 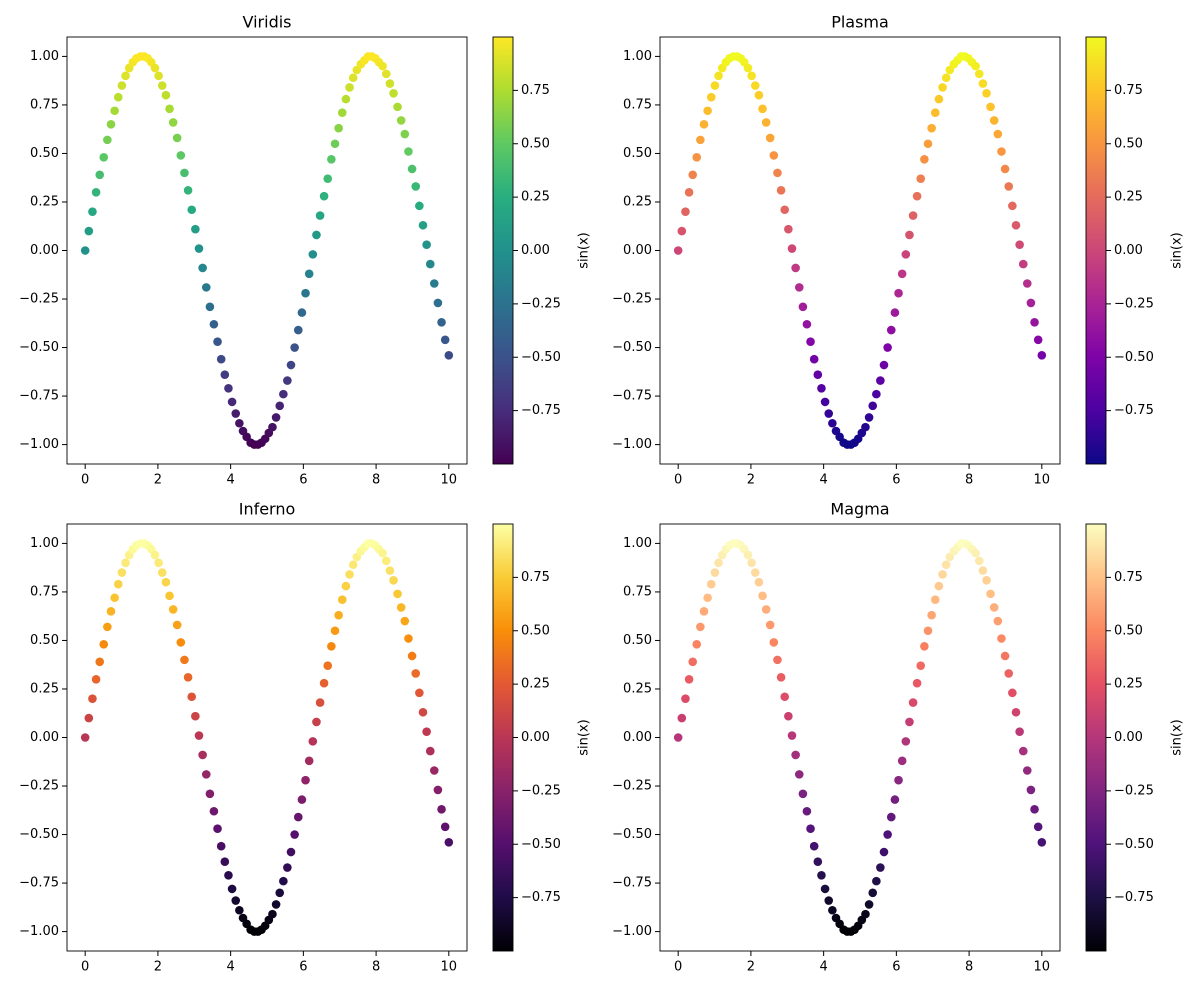 I want to click on y-tick-label: 0.25, so click(x=44, y=688).